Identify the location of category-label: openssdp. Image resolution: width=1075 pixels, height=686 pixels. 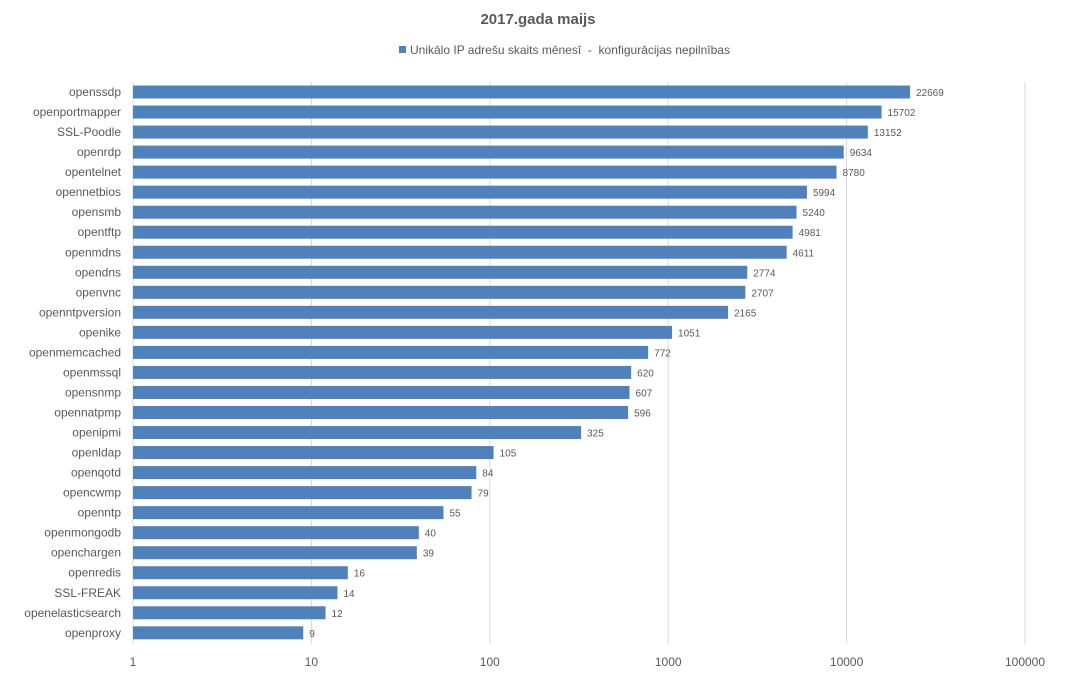
(95, 92).